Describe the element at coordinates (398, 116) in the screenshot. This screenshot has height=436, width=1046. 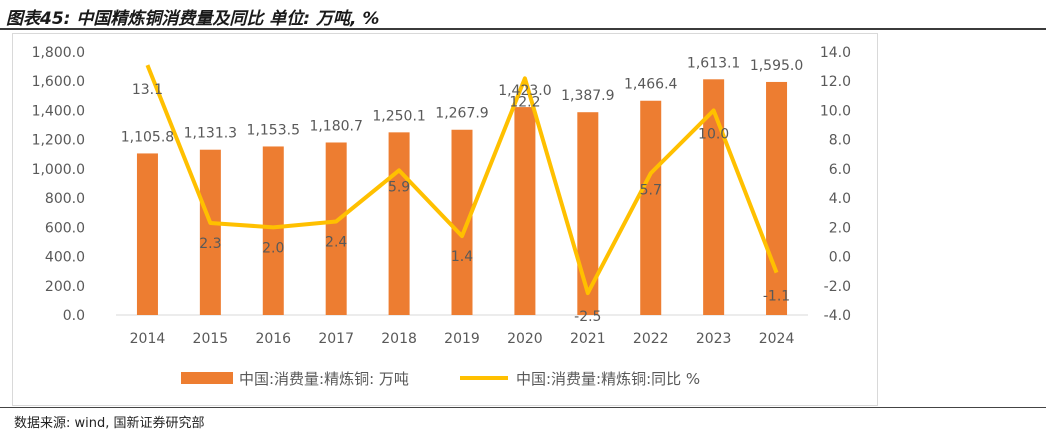
I see `bar-data-label: 1,250.1` at that location.